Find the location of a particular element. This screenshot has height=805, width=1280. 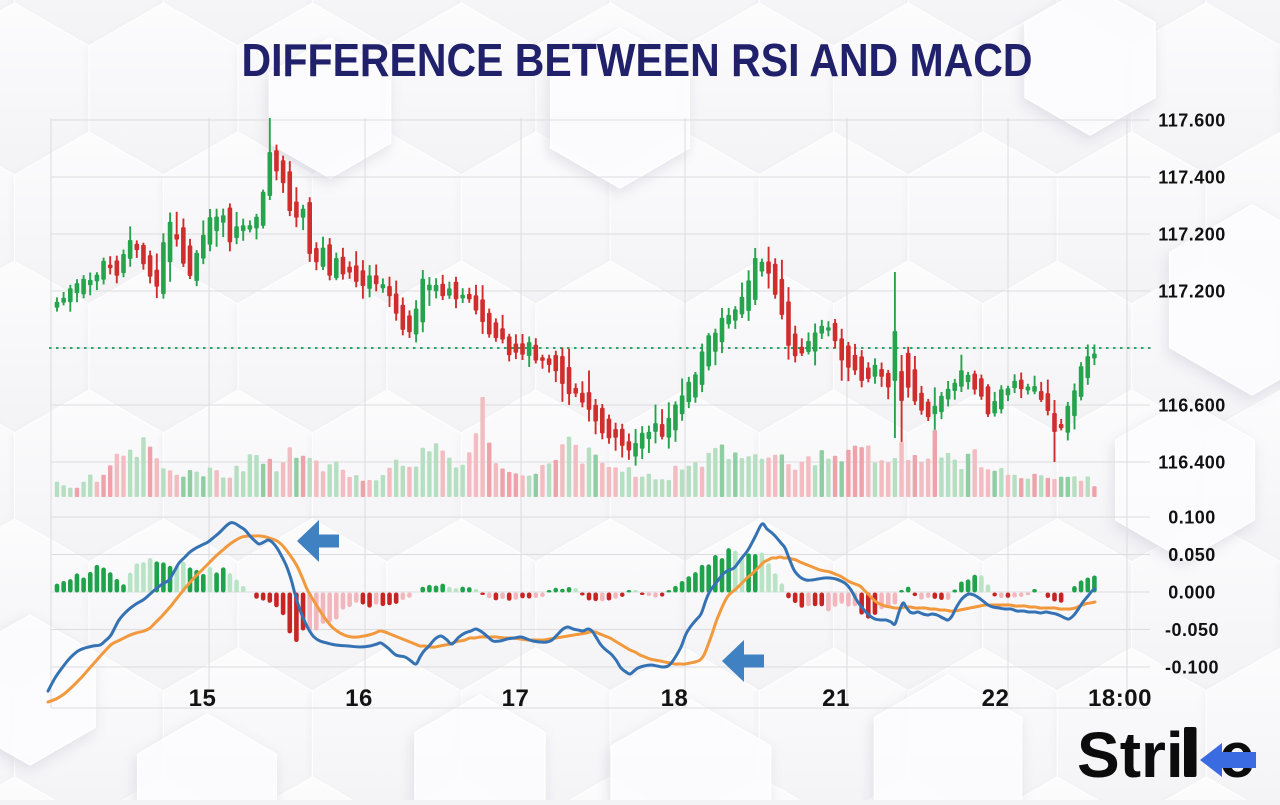

svg-text: 117.600 is located at coordinates (1192, 121).